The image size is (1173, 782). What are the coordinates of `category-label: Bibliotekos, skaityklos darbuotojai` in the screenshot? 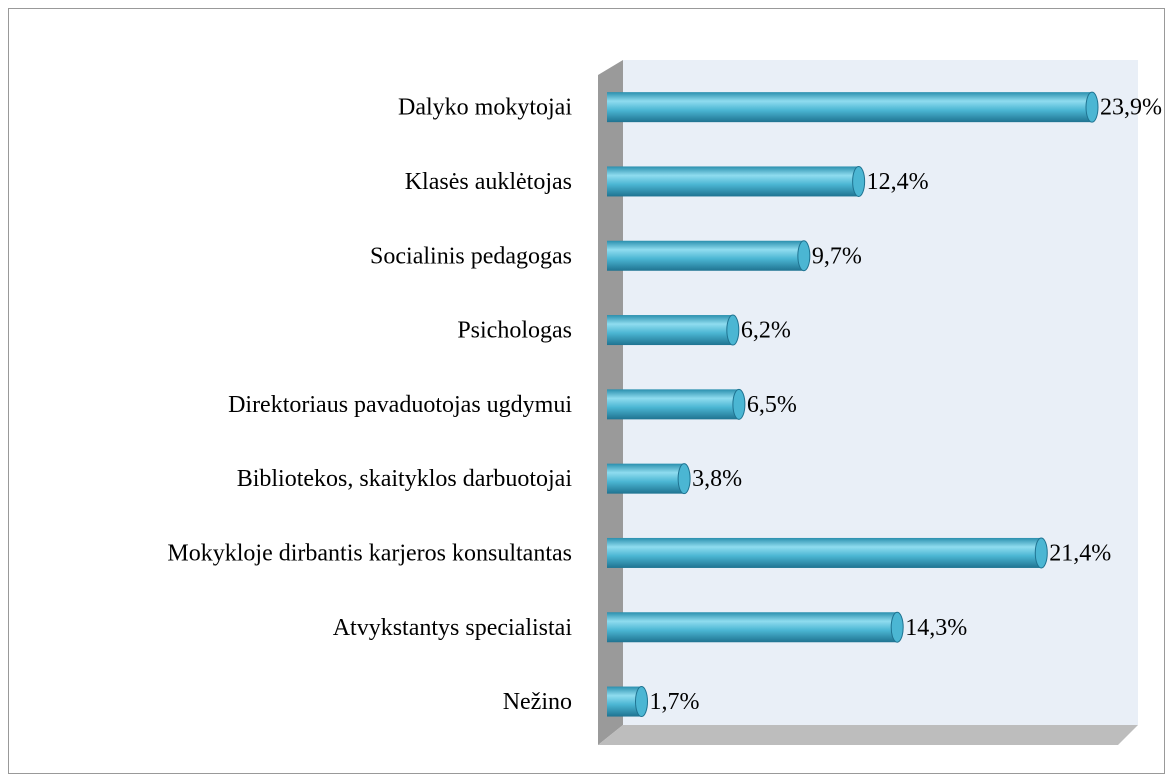 It's located at (405, 479).